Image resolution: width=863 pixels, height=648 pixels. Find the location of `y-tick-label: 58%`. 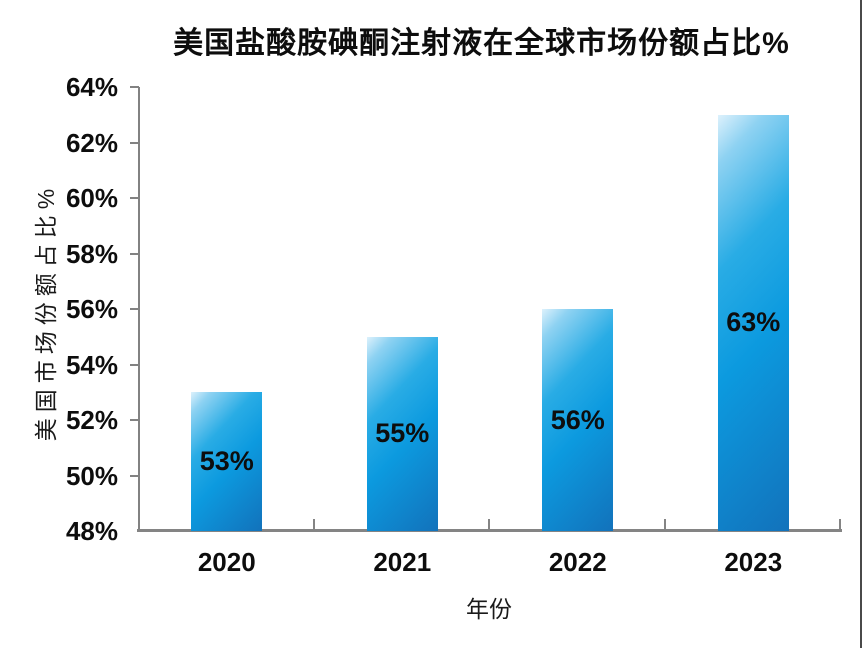

y-tick-label: 58% is located at coordinates (91, 253).